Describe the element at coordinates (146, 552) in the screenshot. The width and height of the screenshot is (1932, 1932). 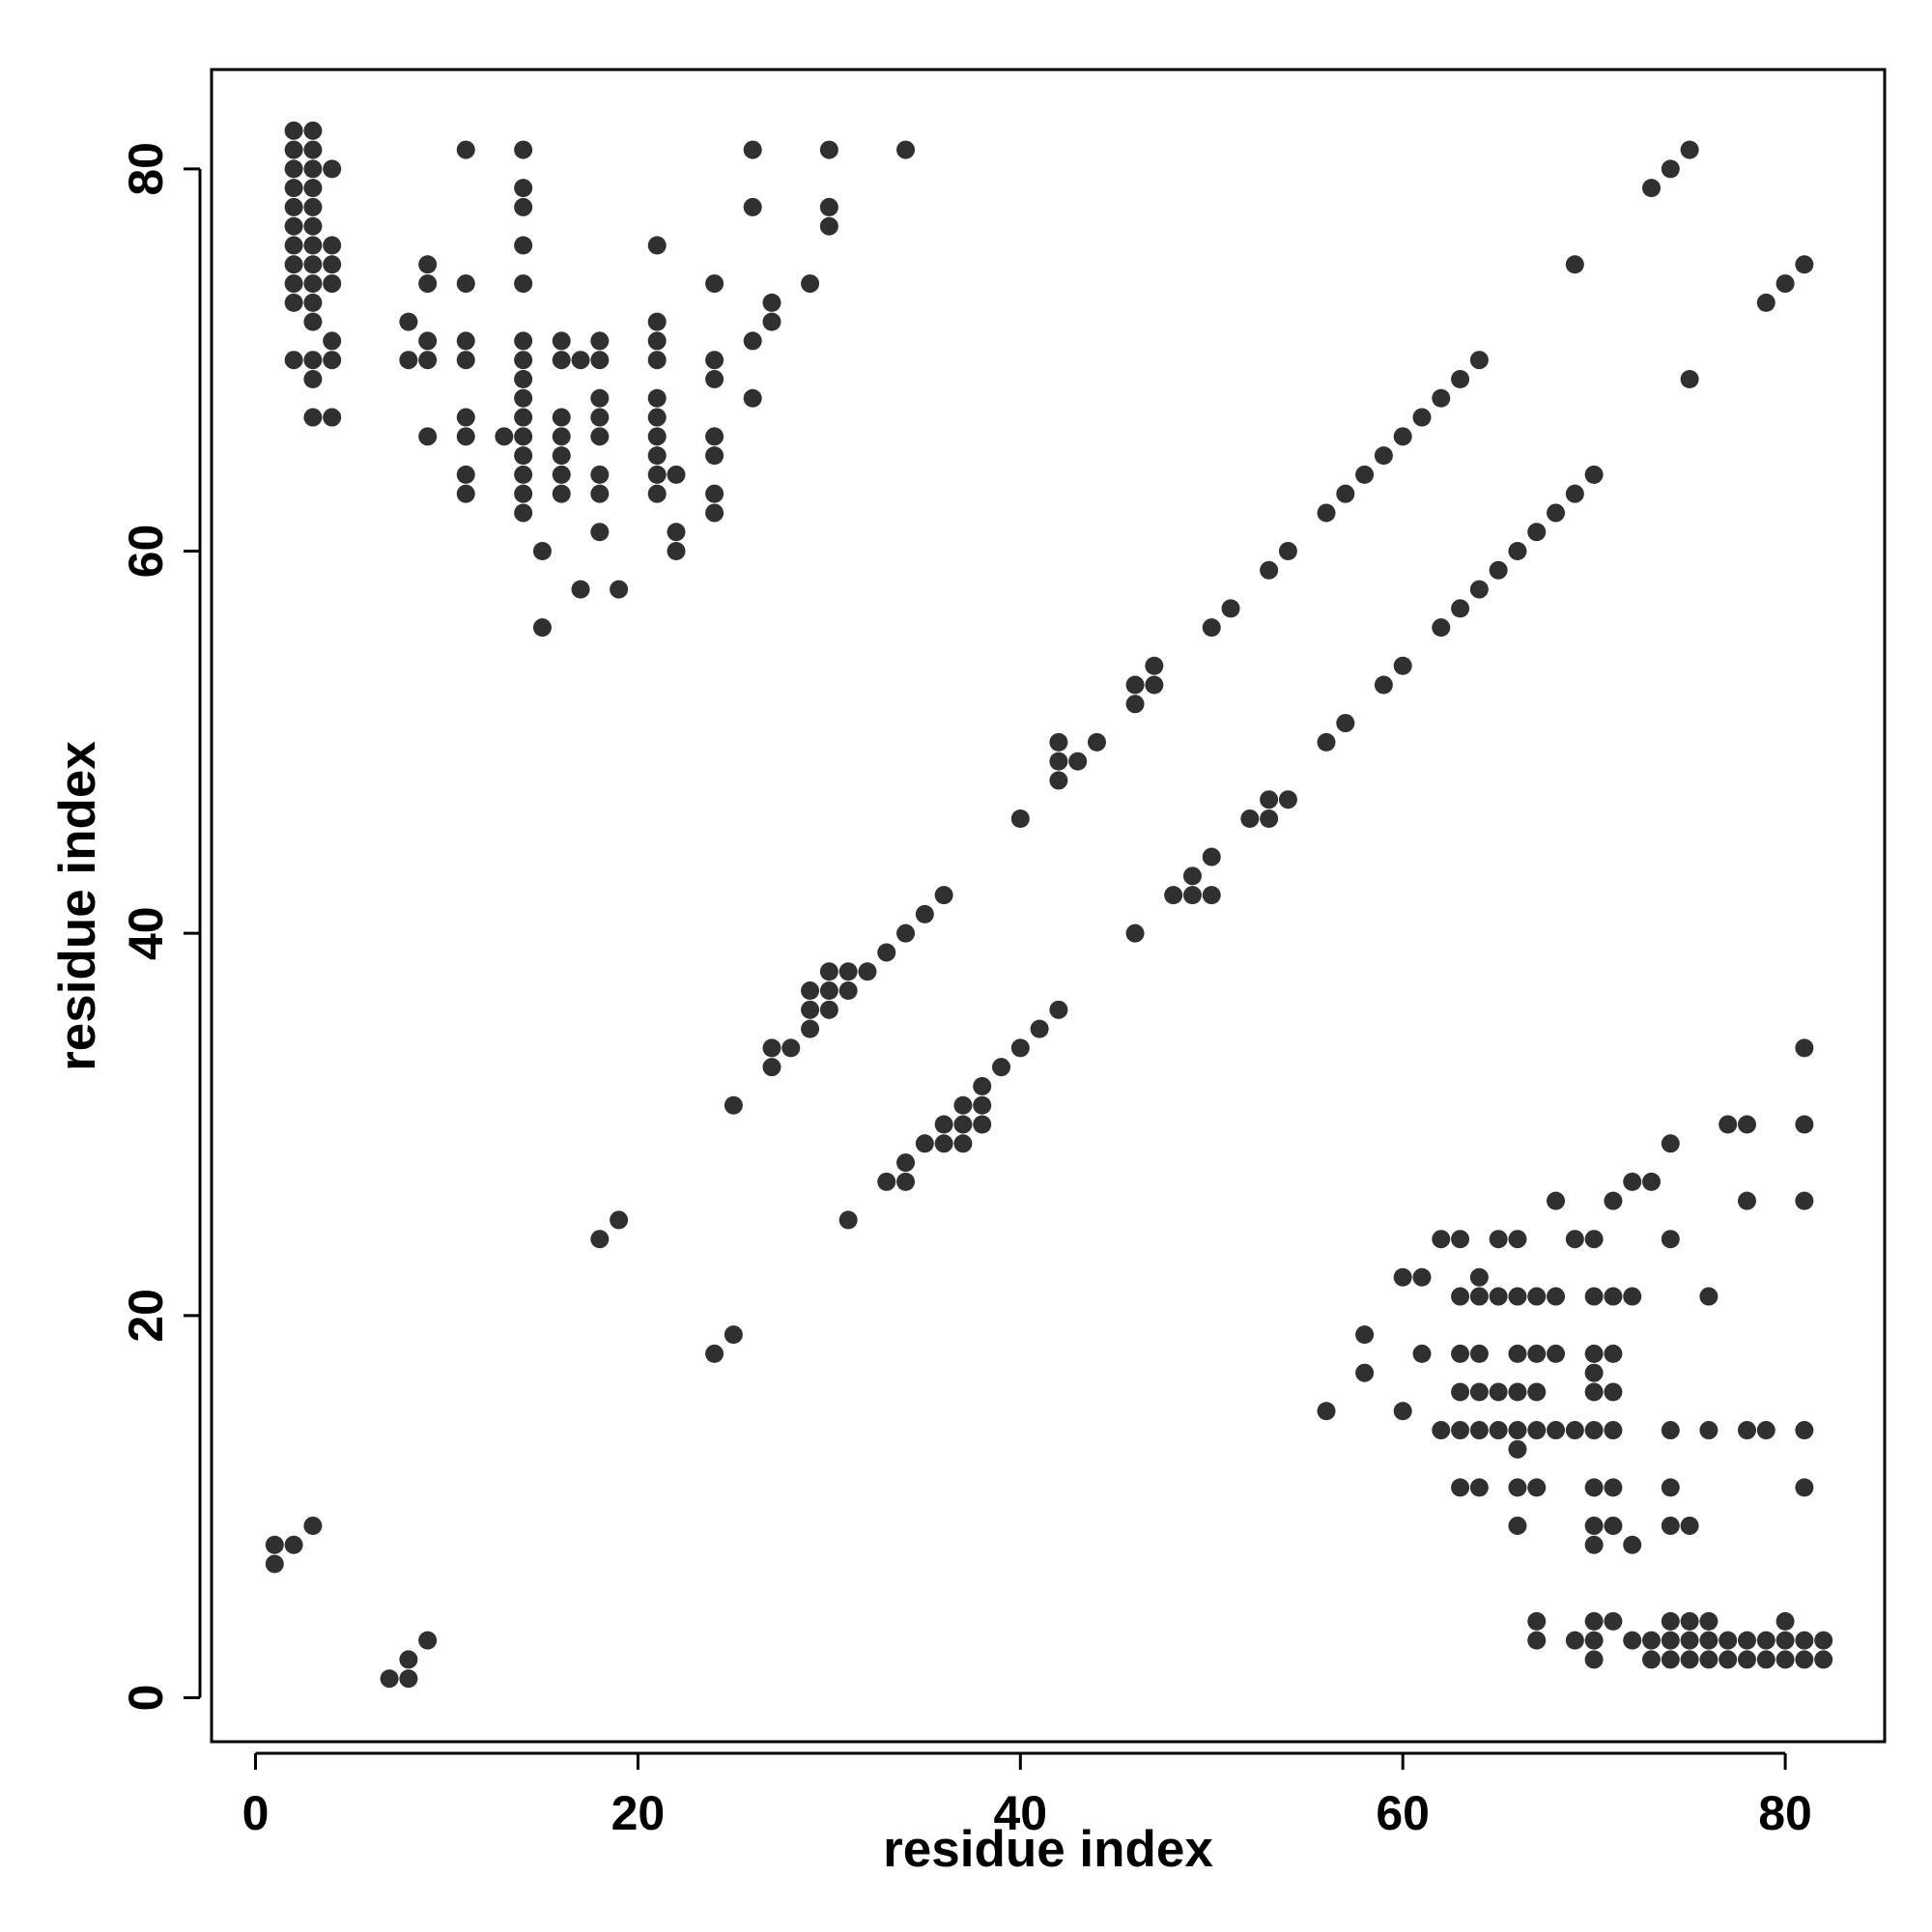
I see `y-tick-label: 60` at that location.